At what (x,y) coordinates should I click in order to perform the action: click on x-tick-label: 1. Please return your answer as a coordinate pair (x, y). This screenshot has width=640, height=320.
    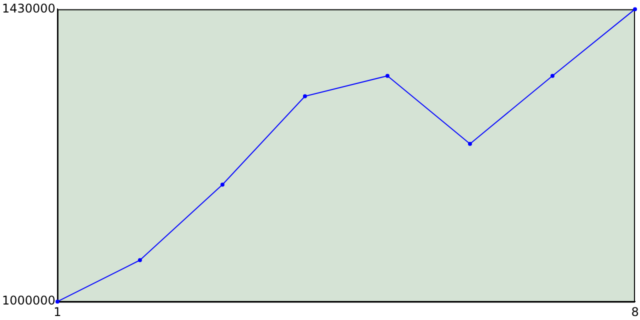
    Looking at the image, I should click on (58, 311).